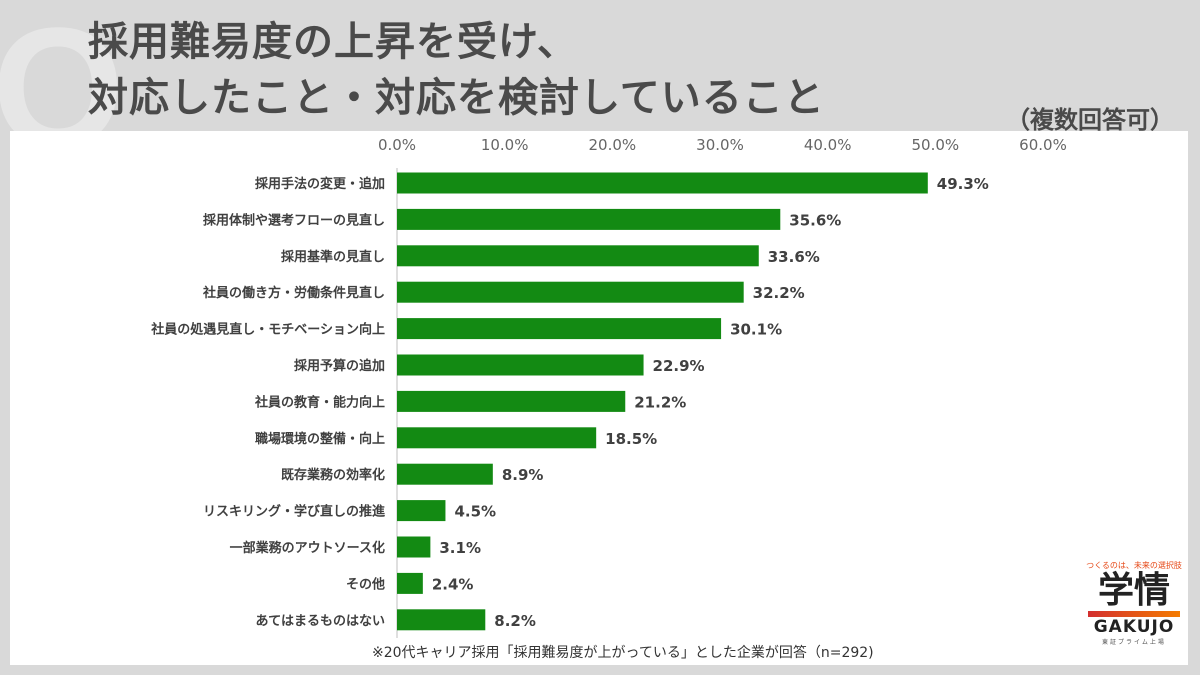 The image size is (1200, 675). I want to click on title-line-1: 採用難易度の上昇を受け、, so click(333, 42).